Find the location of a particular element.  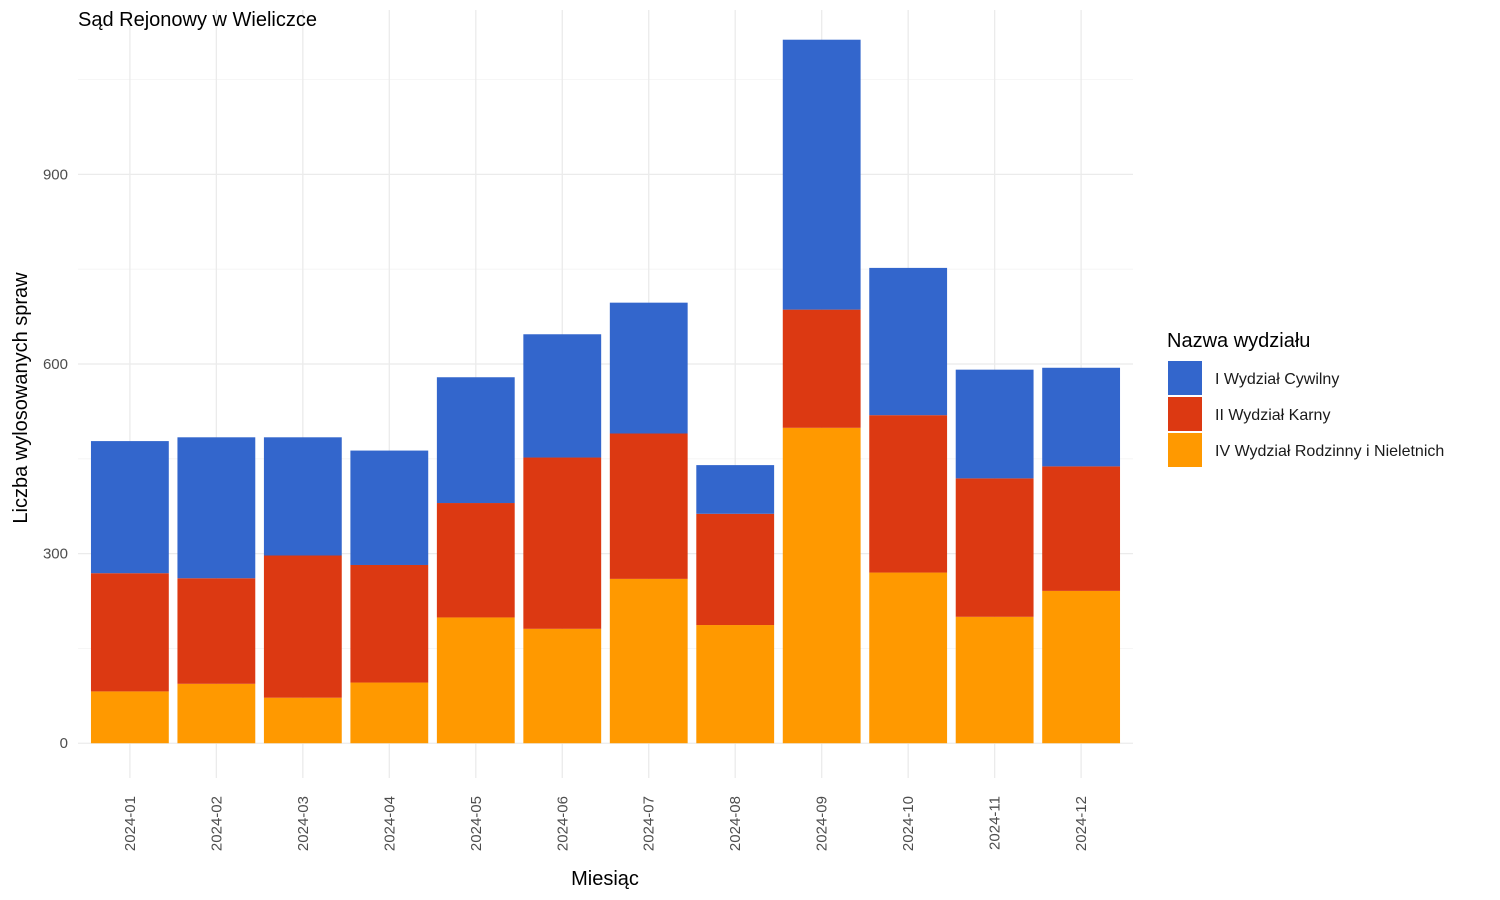

x-tick-label: 2024-09 is located at coordinates (822, 823).